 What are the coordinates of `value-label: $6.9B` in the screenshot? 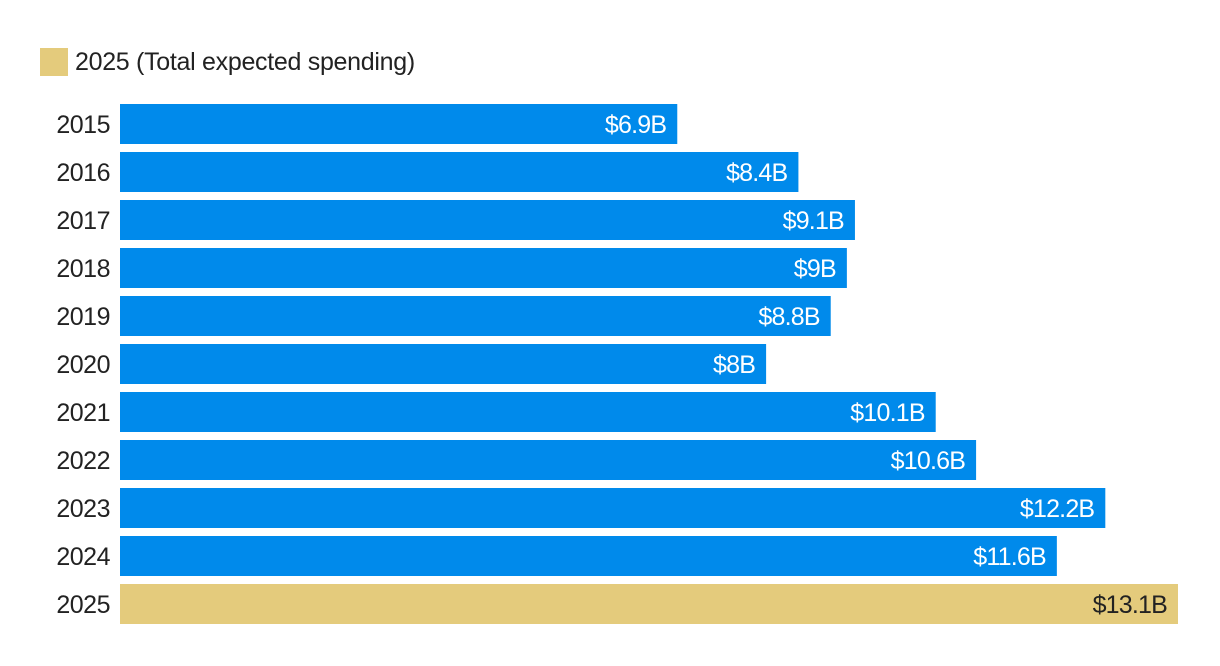 It's located at (635, 125).